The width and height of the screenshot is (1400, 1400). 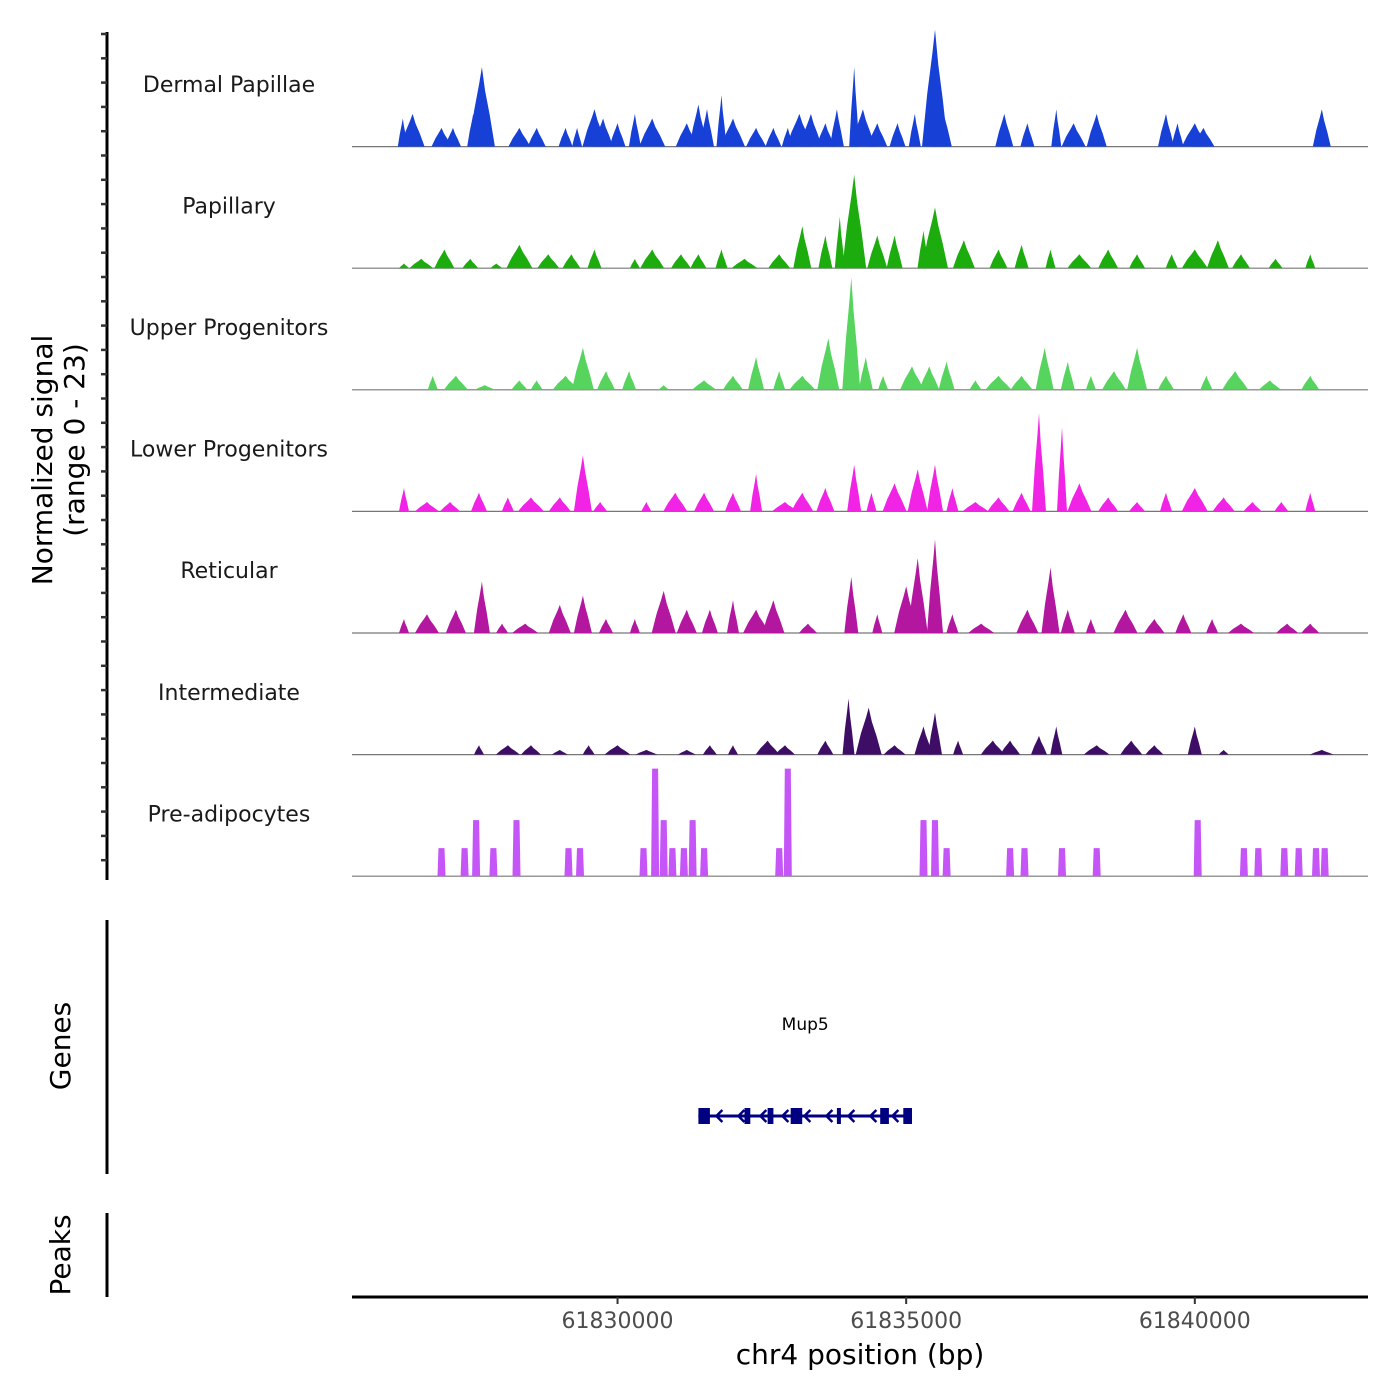 What do you see at coordinates (805, 1069) in the screenshot?
I see `gene-mup5: Mup5` at bounding box center [805, 1069].